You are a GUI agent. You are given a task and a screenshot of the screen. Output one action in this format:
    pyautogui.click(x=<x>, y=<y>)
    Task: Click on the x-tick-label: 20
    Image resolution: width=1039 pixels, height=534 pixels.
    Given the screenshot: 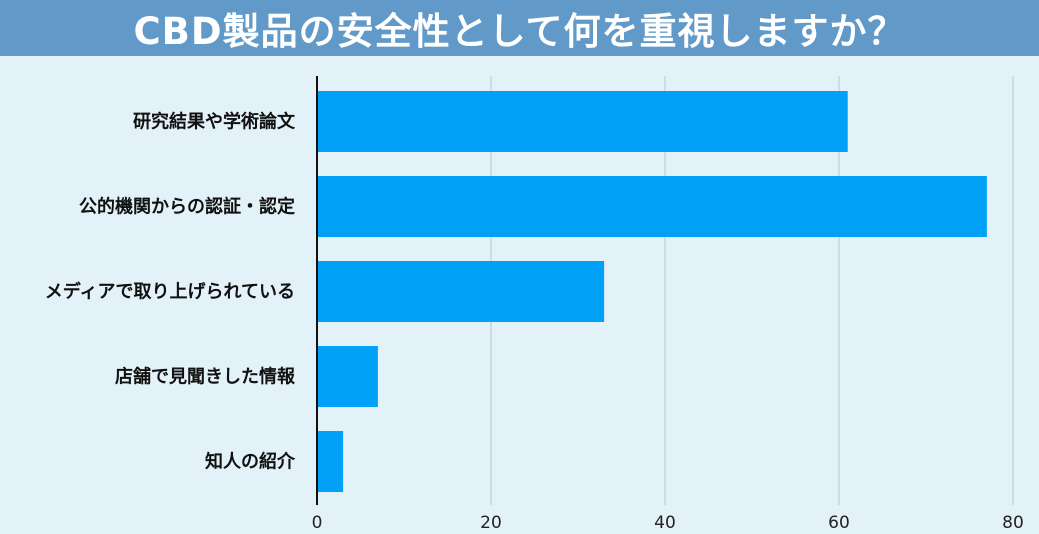 What is the action you would take?
    pyautogui.click(x=491, y=523)
    